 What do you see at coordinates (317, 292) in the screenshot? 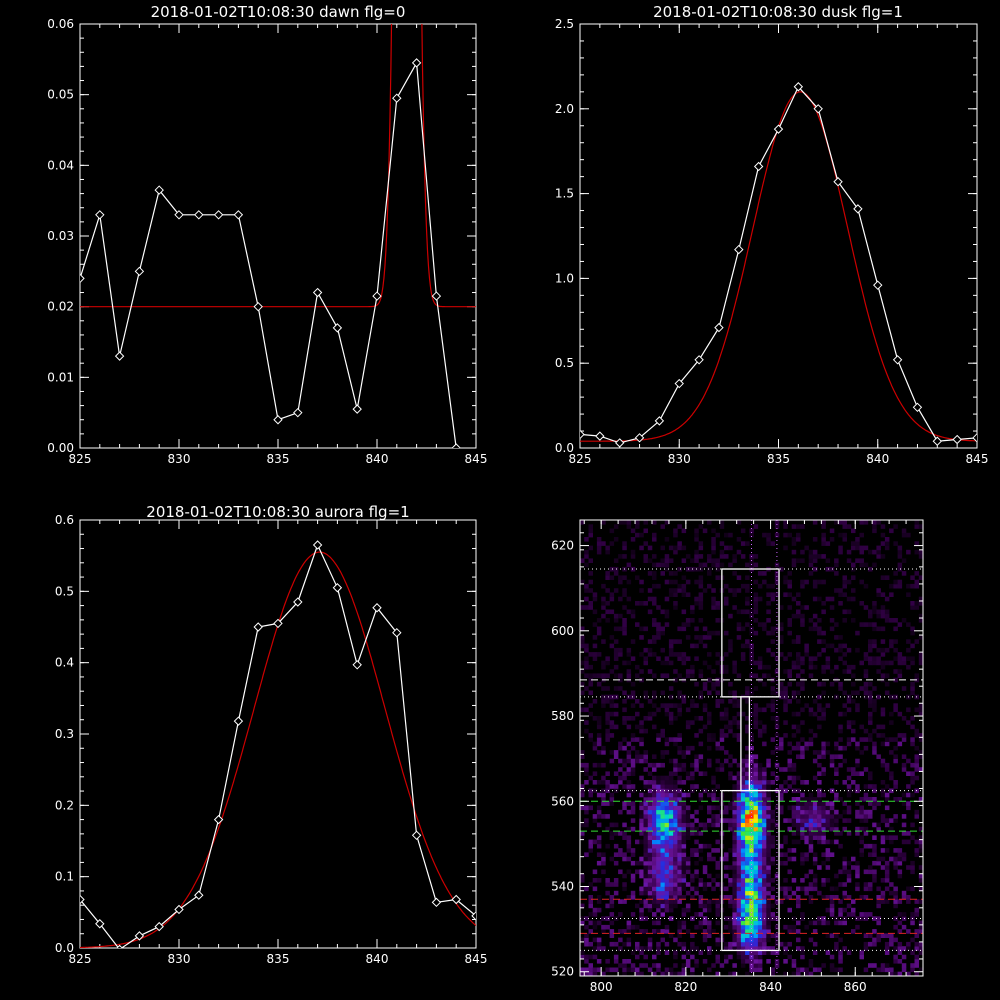
I see `dawn-data-point` at bounding box center [317, 292].